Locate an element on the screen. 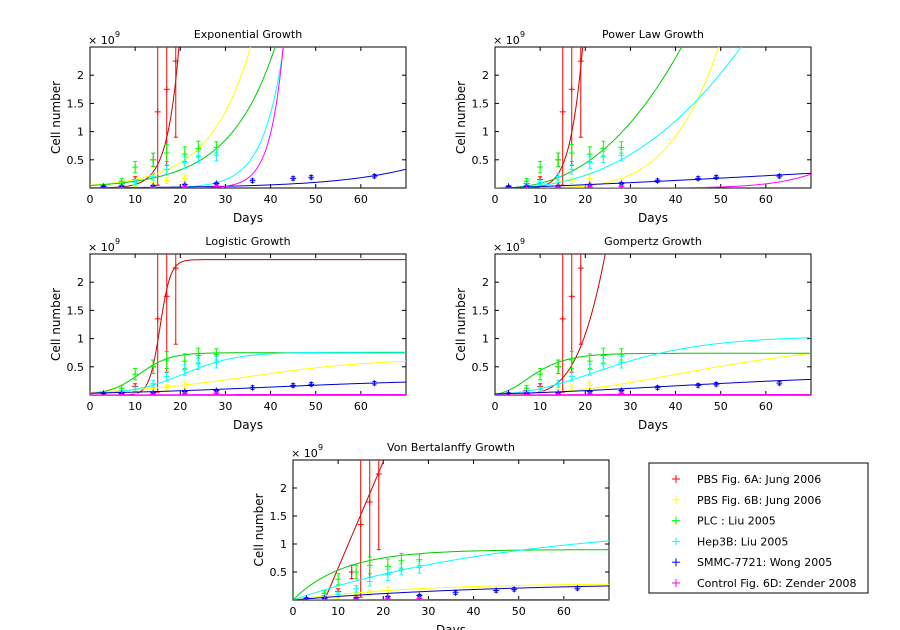 The width and height of the screenshot is (900, 630). x-tick-label: 60 is located at coordinates (361, 199).